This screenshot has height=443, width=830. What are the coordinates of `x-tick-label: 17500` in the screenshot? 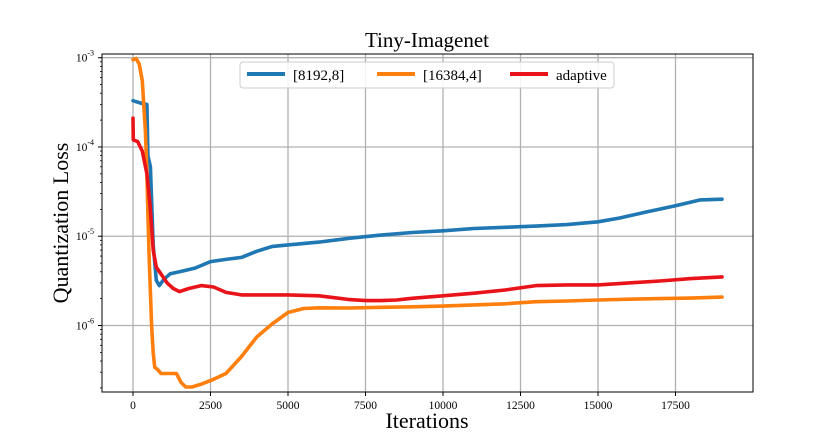 It's located at (675, 406).